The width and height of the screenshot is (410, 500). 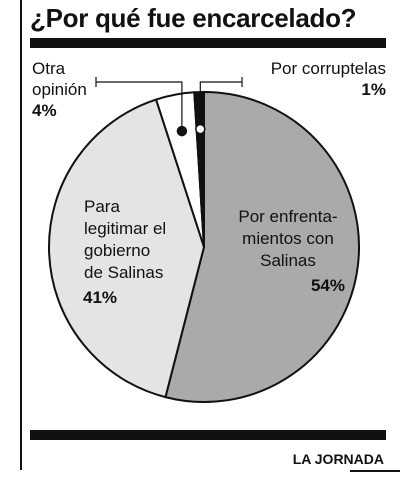 What do you see at coordinates (123, 272) in the screenshot?
I see `slice-label-line: de Salinas` at bounding box center [123, 272].